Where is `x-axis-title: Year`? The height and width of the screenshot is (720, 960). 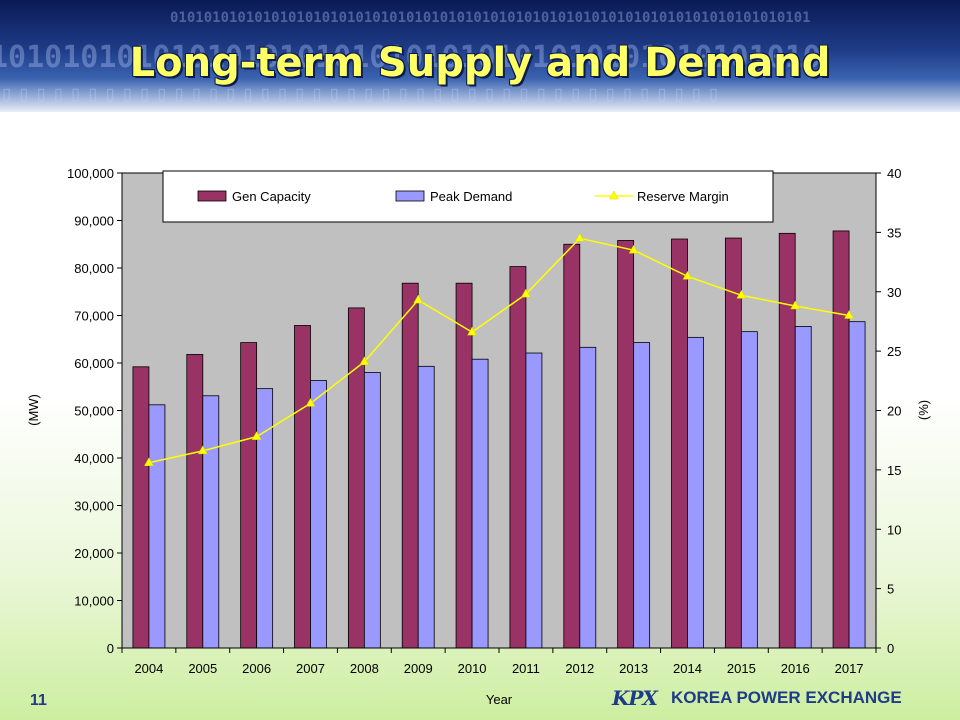 x-axis-title: Year is located at coordinates (499, 699).